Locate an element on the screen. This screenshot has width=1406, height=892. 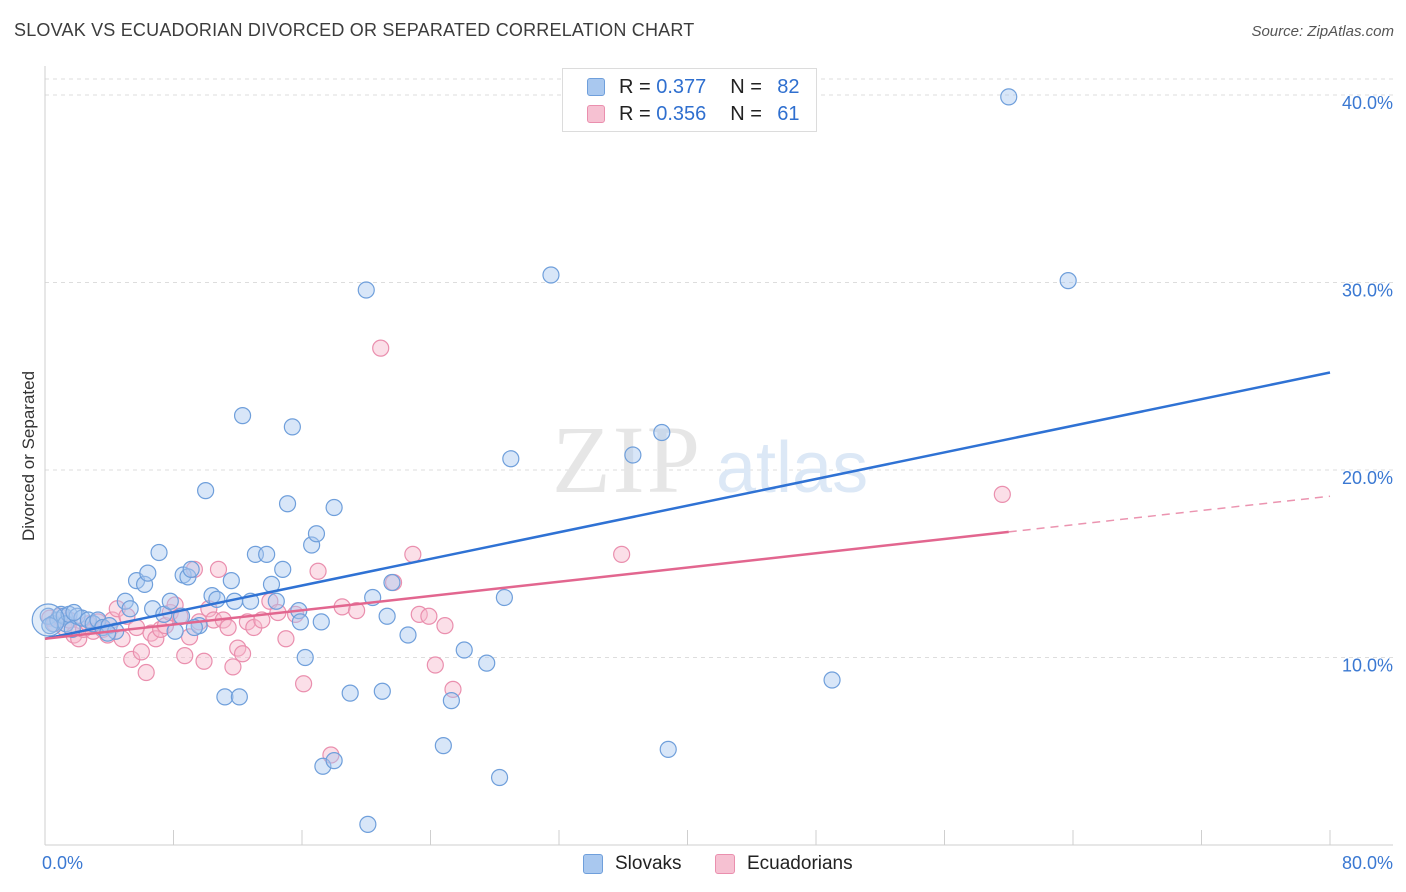
legend-swatch-pink is located at coordinates (596, 114).